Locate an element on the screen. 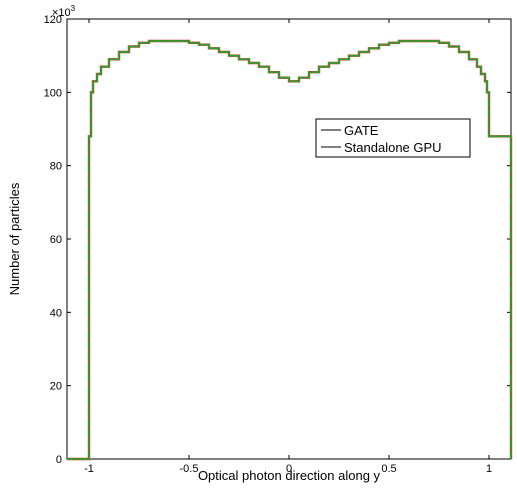  legend-box is located at coordinates (393, 138).